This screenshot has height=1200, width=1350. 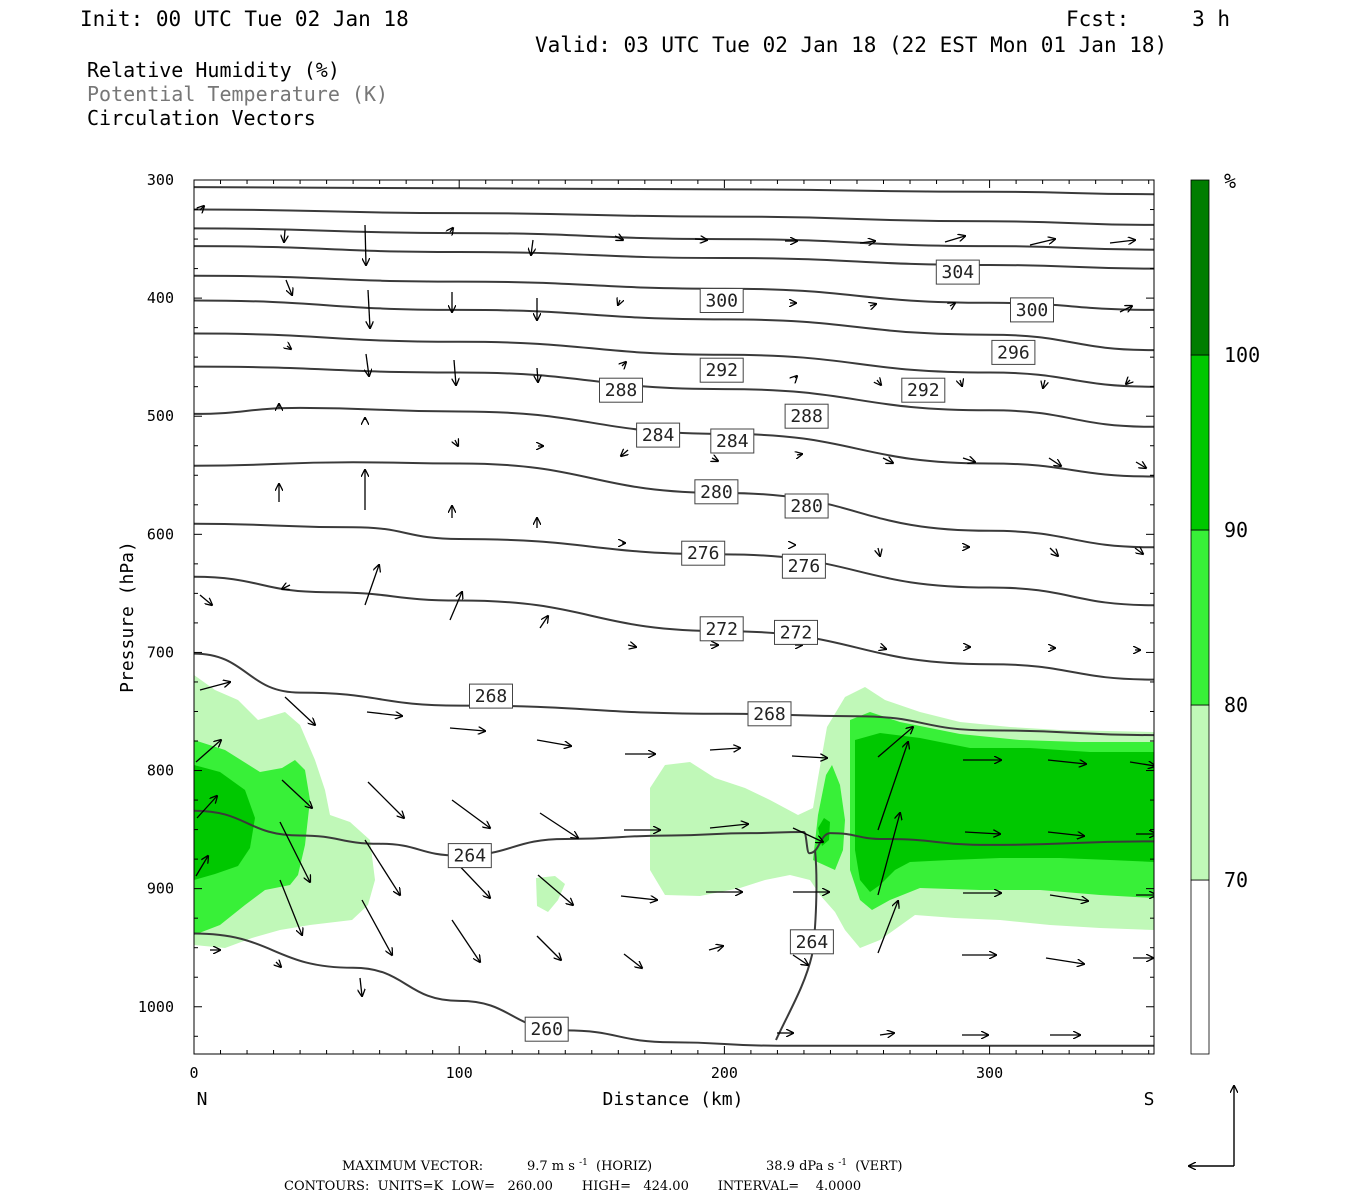 I want to click on y-tick-700: 700, so click(x=160, y=652).